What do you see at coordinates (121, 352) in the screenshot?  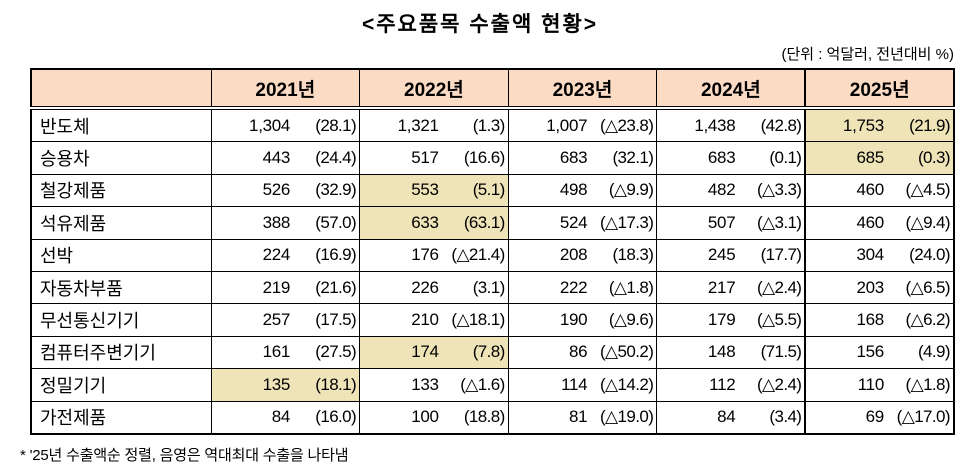 I see `item-label-cell: 컴퓨터주변기기` at bounding box center [121, 352].